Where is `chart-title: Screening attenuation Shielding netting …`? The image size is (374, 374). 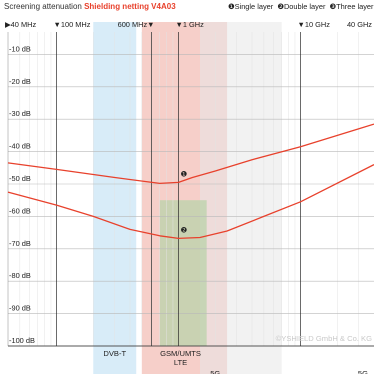
chart-title: Screening attenuation Shielding netting … is located at coordinates (90, 6).